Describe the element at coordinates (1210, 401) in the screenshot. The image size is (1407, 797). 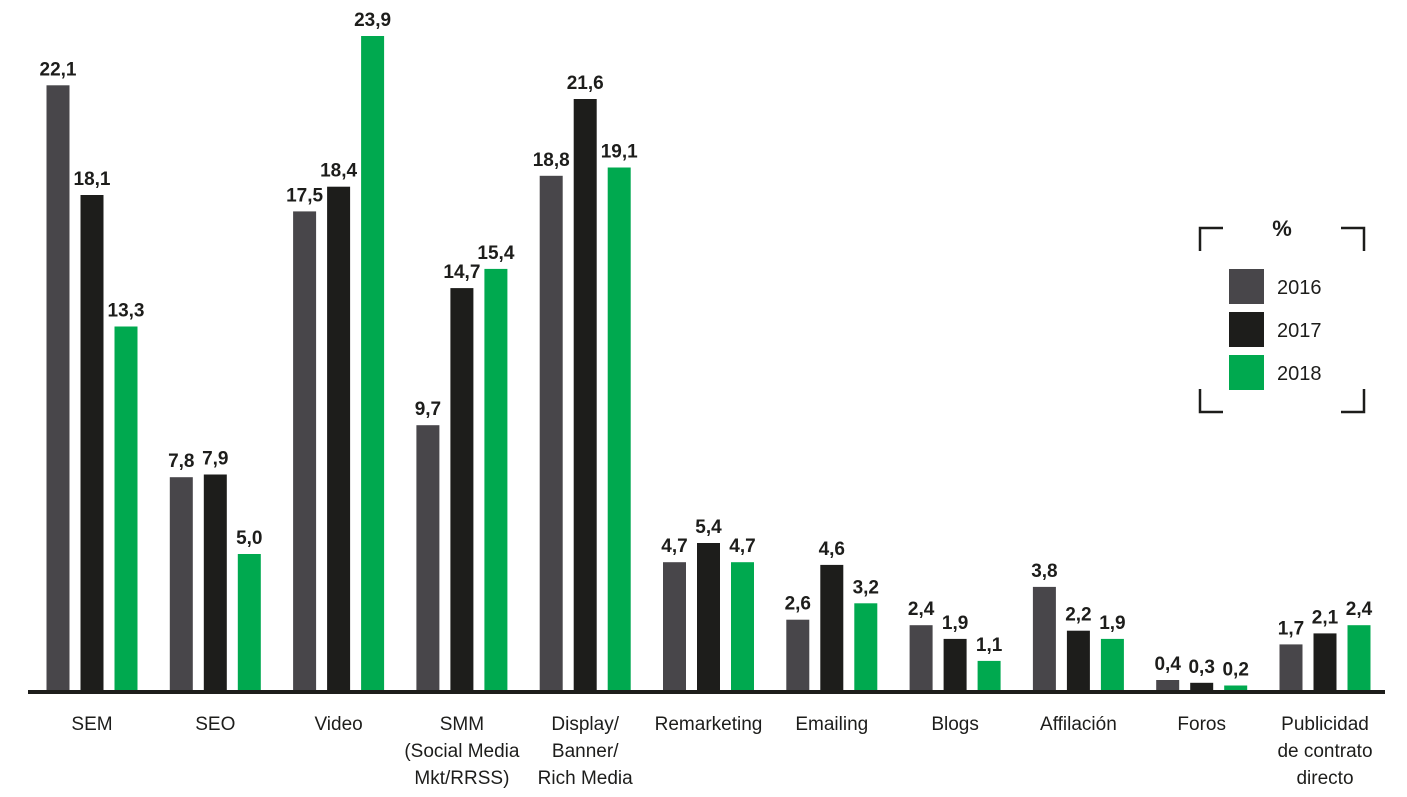
I see `legend-corner-bl` at that location.